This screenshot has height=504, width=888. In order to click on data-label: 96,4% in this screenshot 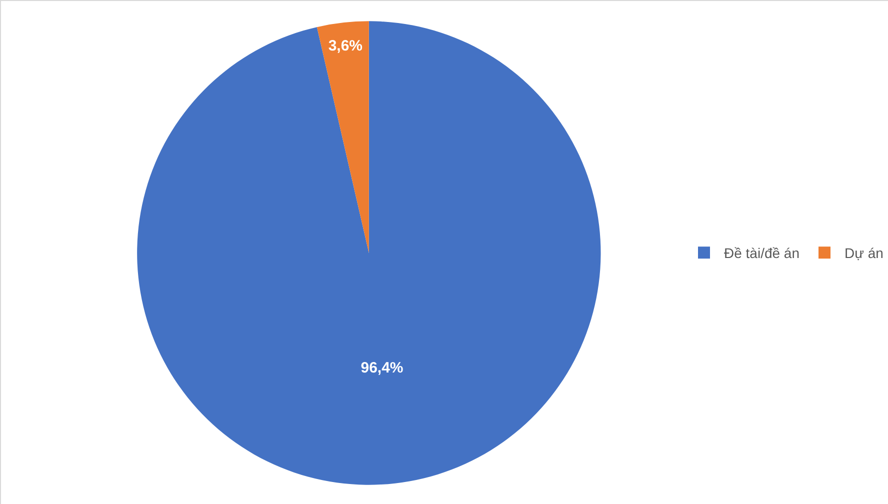, I will do `click(382, 368)`.